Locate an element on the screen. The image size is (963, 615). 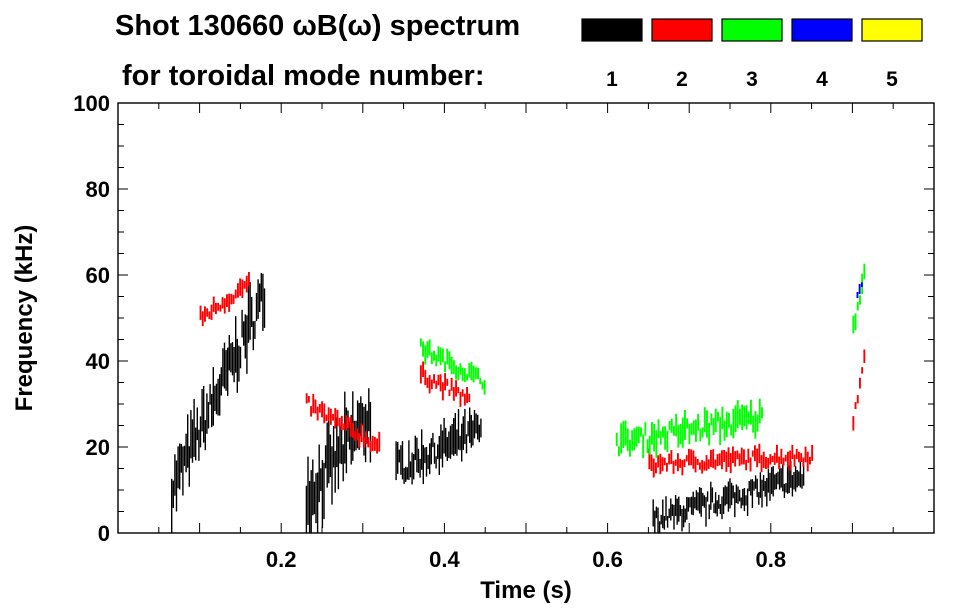
mode-region-n1-burst-early is located at coordinates (218, 403).